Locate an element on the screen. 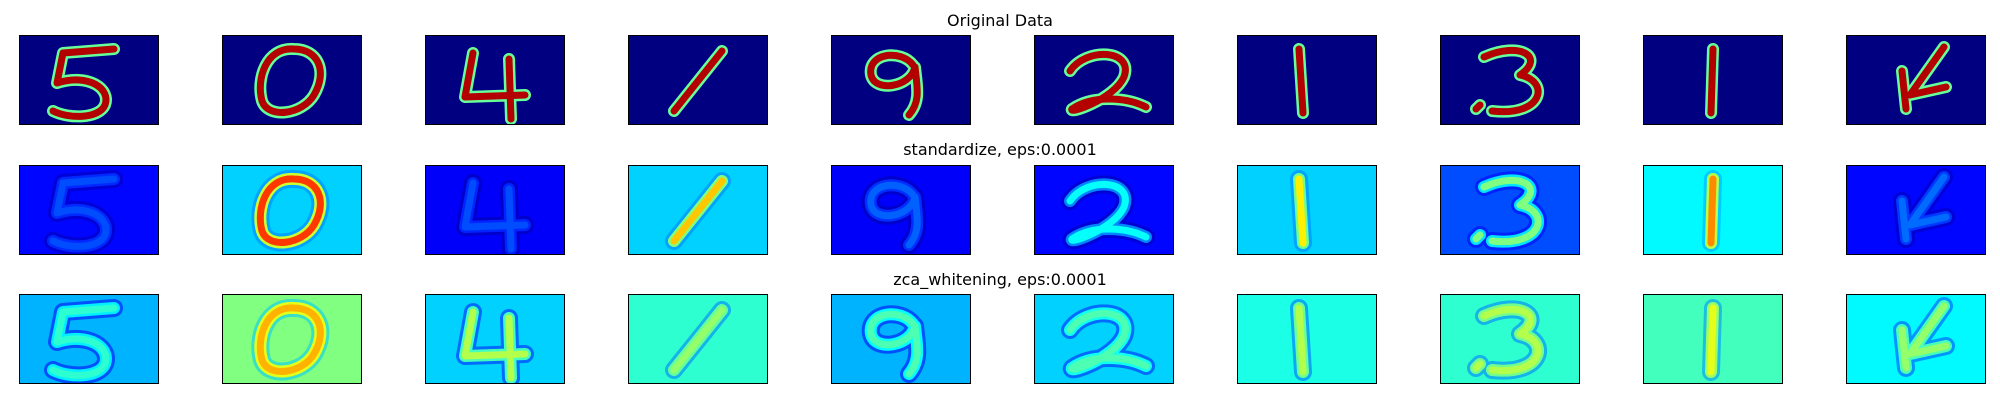  digit-panel-r2-c4 is located at coordinates (698, 210).